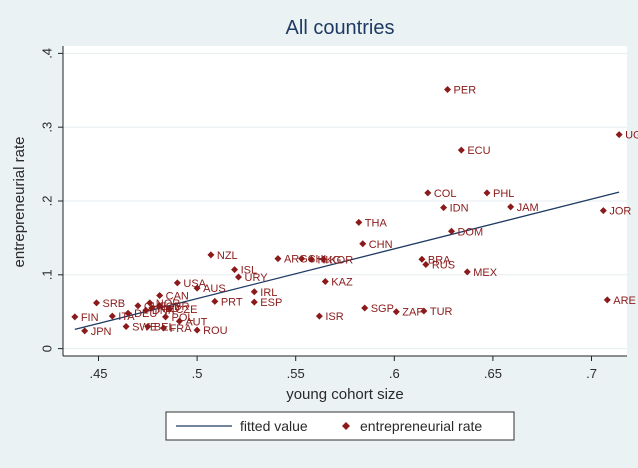  I want to click on data-point-pol: POL, so click(178, 318).